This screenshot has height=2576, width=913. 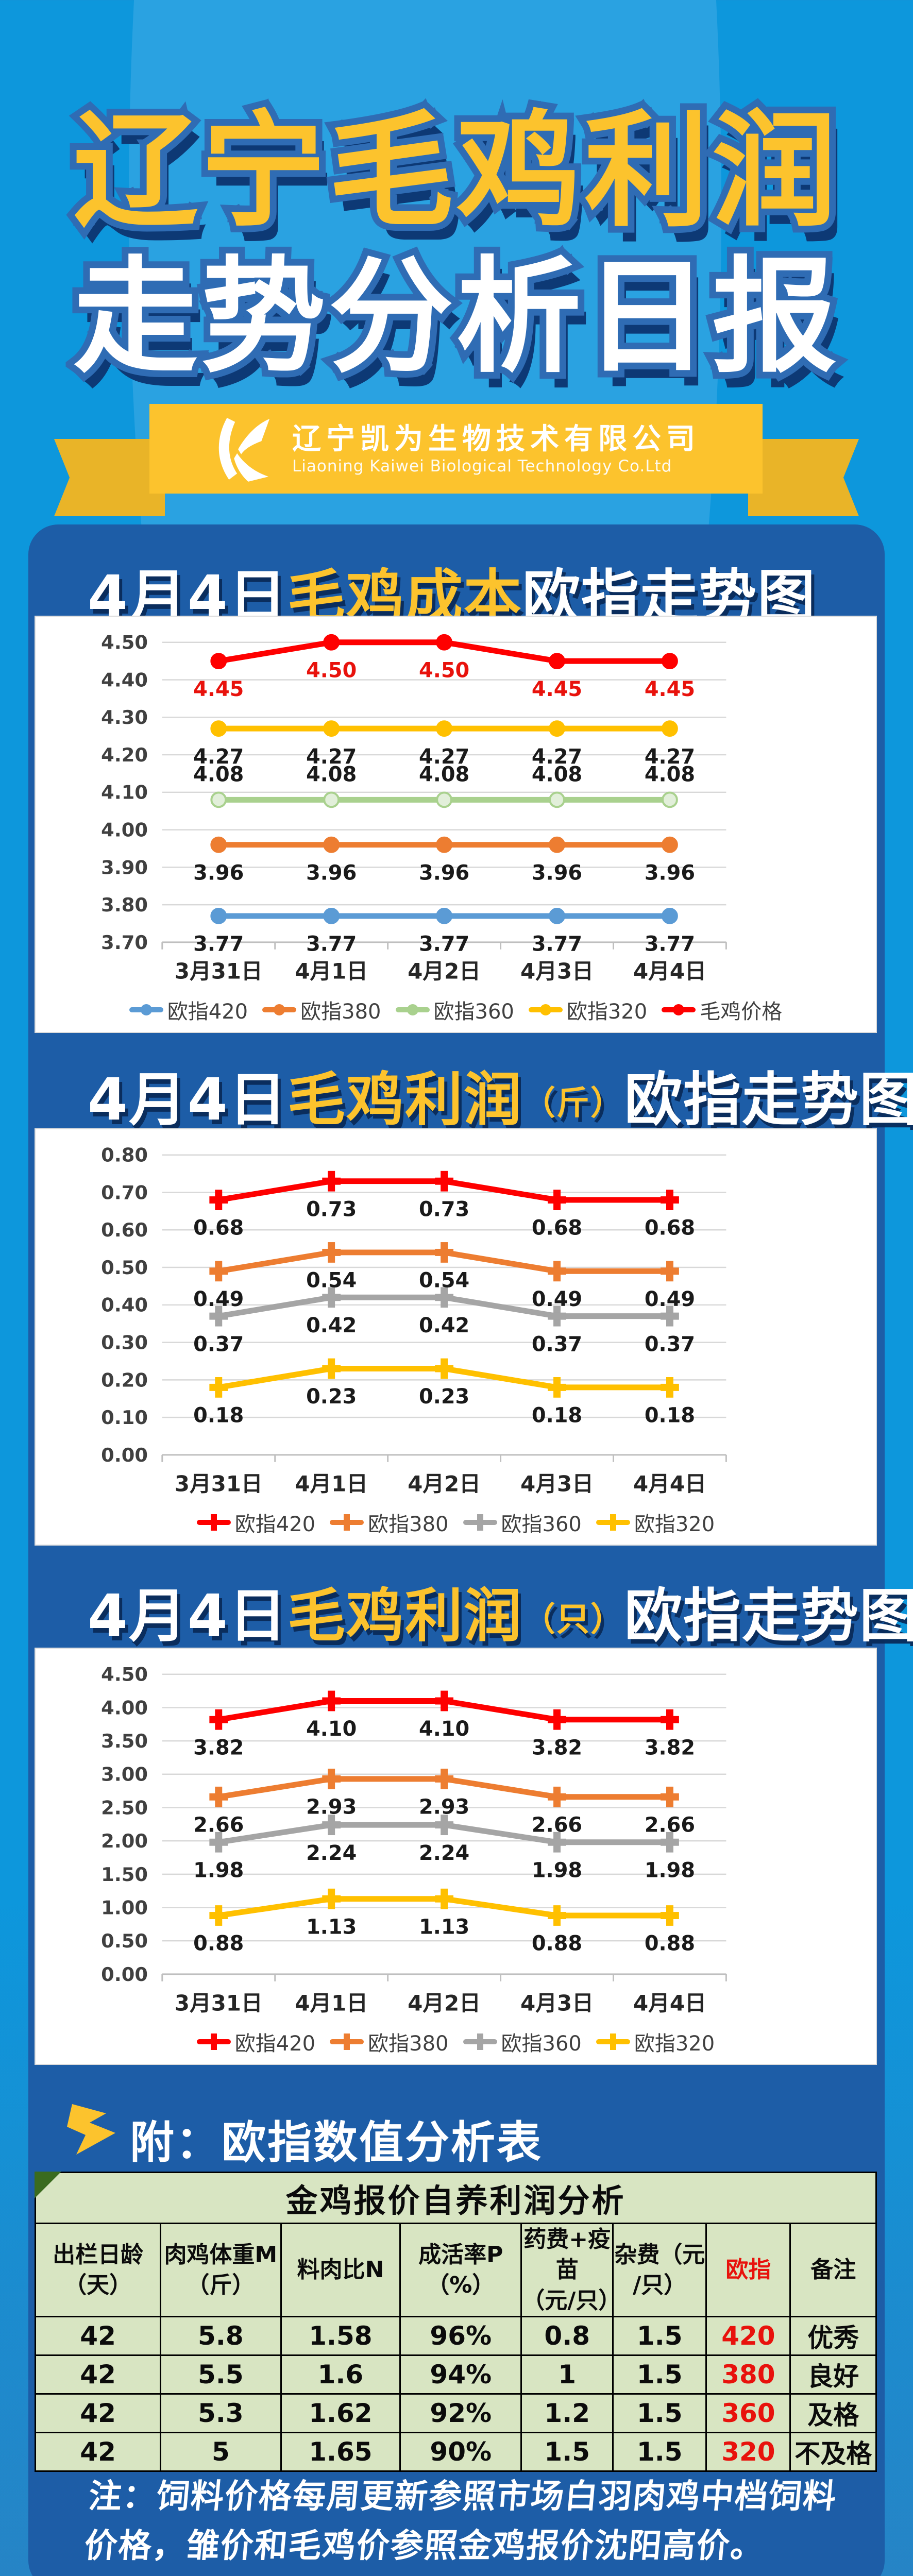 What do you see at coordinates (332, 1807) in the screenshot?
I see `svg-text: 2.93` at bounding box center [332, 1807].